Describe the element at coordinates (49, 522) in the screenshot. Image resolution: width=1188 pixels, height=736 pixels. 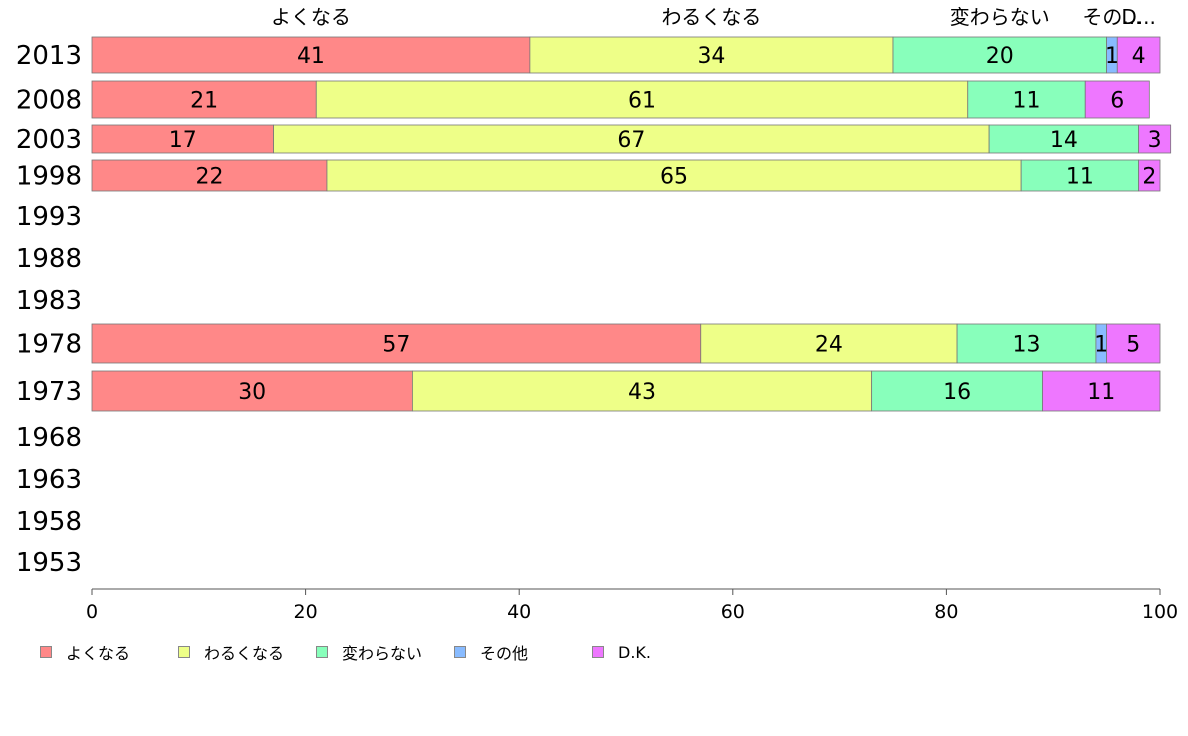
I see `y-tick-label: 1958` at that location.